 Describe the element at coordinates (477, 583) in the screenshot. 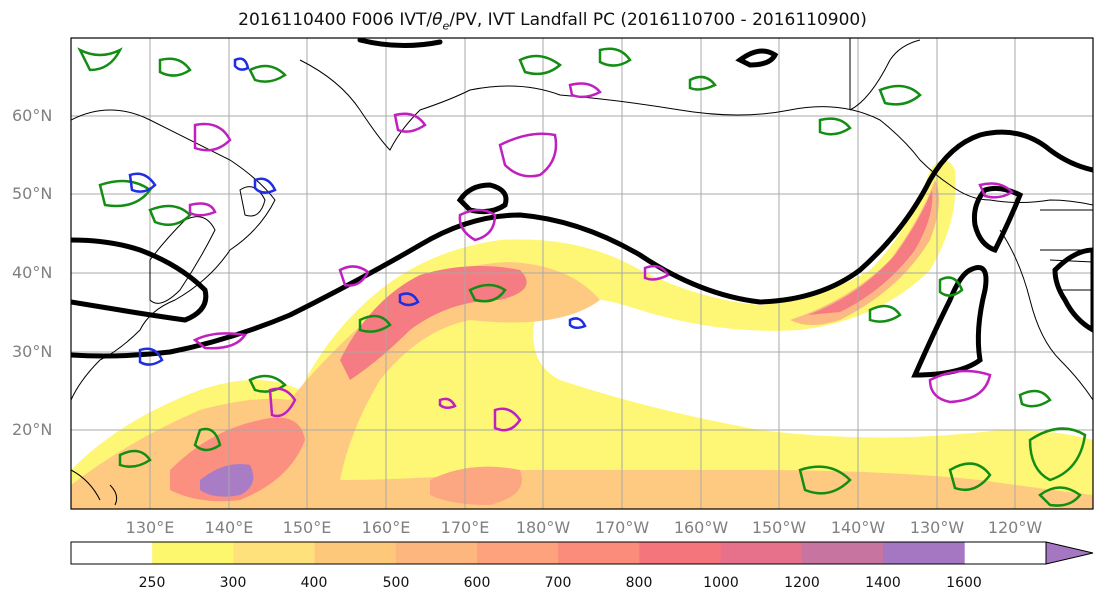

I see `colorbar-tick-label: 600` at that location.